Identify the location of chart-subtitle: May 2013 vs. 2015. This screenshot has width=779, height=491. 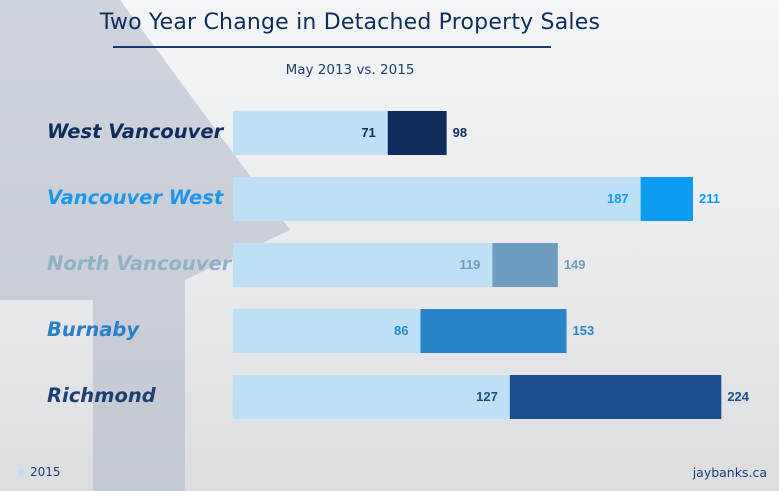
(350, 70).